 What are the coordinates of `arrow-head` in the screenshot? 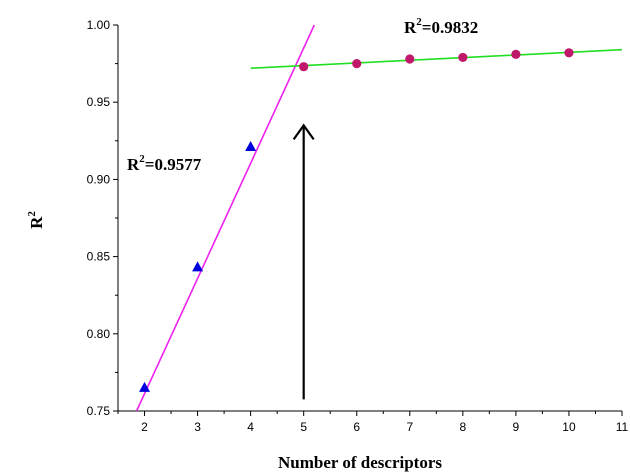 It's located at (303, 131).